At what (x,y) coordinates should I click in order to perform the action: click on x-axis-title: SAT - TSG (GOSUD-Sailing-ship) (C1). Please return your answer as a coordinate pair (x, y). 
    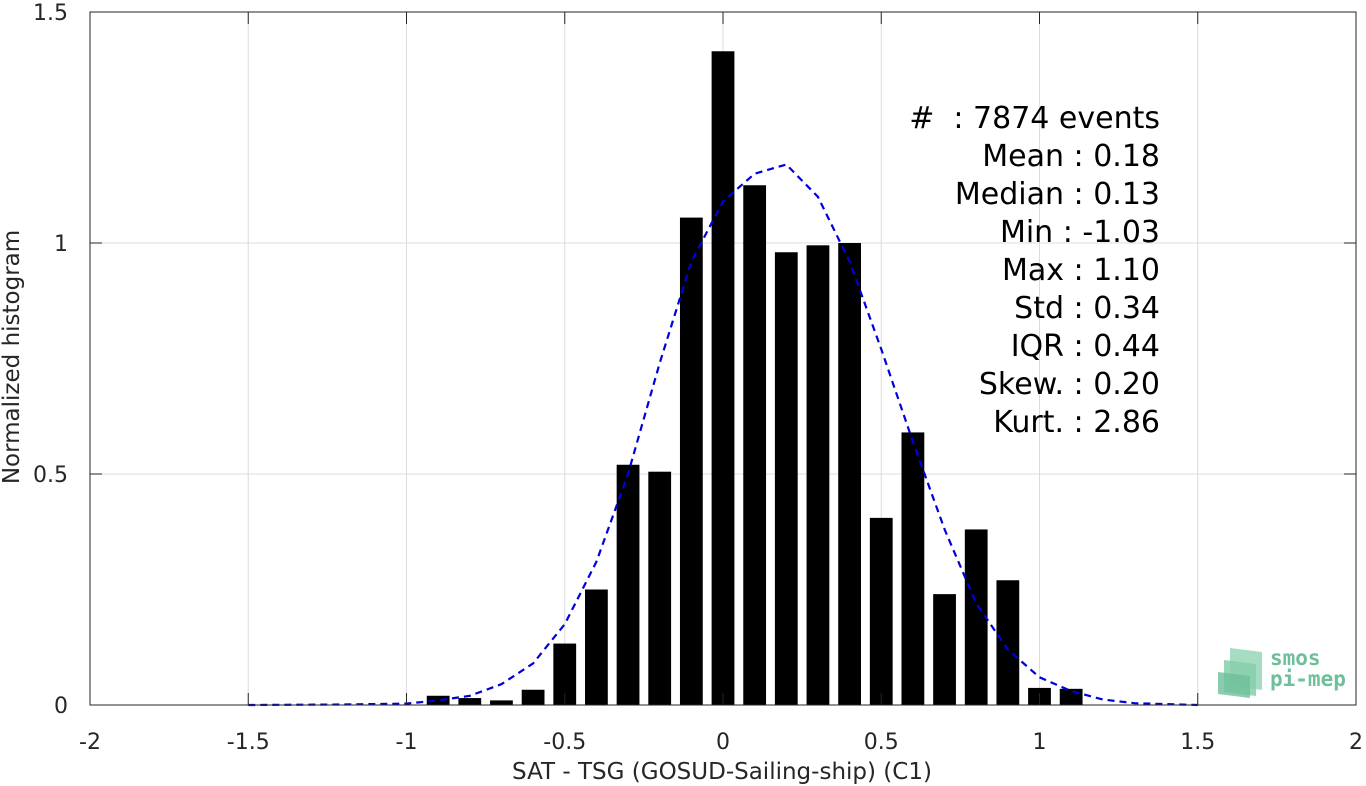
    Looking at the image, I should click on (722, 772).